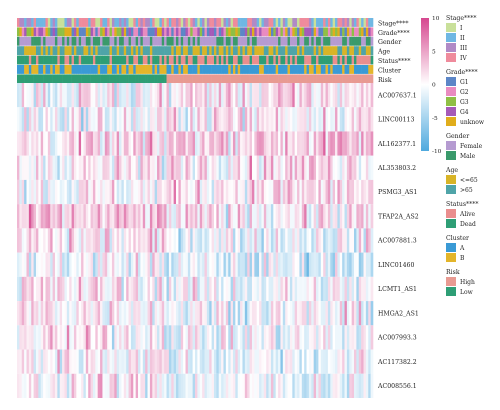  I want to click on gene-label: TFAP2A_AS2, so click(398, 216).